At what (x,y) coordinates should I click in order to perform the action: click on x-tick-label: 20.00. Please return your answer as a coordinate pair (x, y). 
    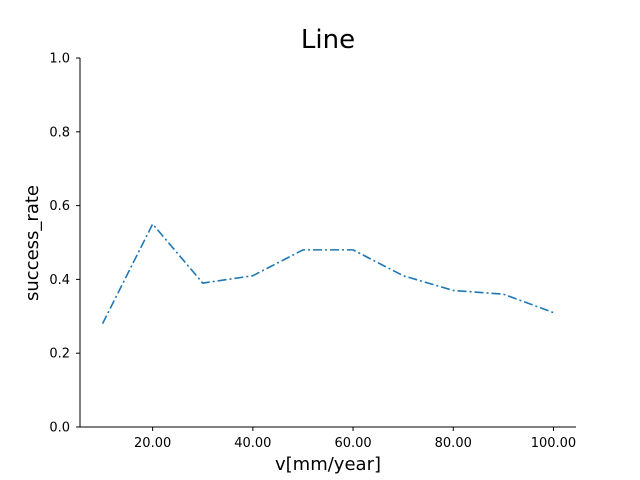
    Looking at the image, I should click on (152, 443).